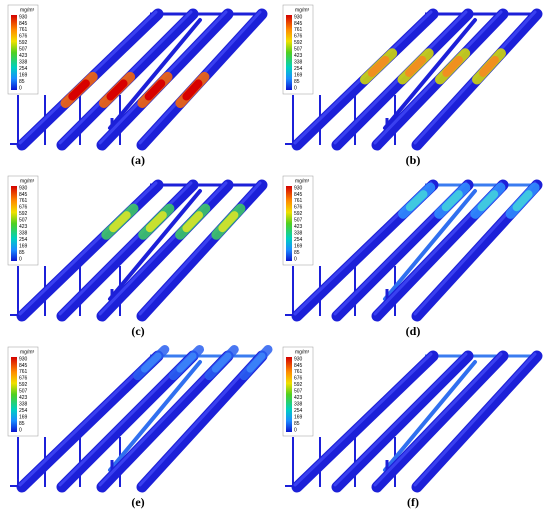 This screenshot has width=550, height=514. What do you see at coordinates (413, 502) in the screenshot?
I see `panel-label: (f)` at bounding box center [413, 502].